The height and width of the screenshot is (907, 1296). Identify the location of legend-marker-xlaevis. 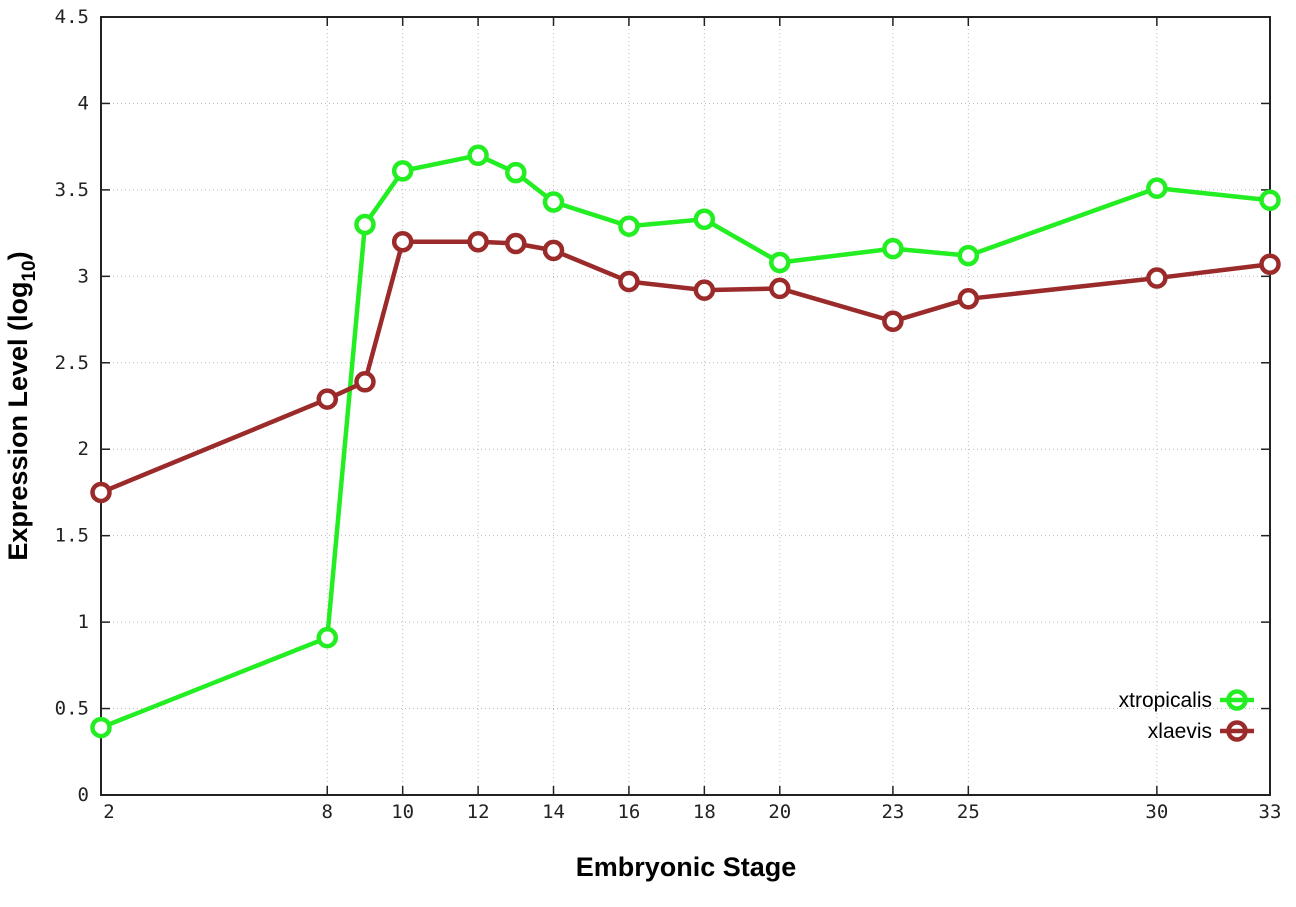
(1237, 731).